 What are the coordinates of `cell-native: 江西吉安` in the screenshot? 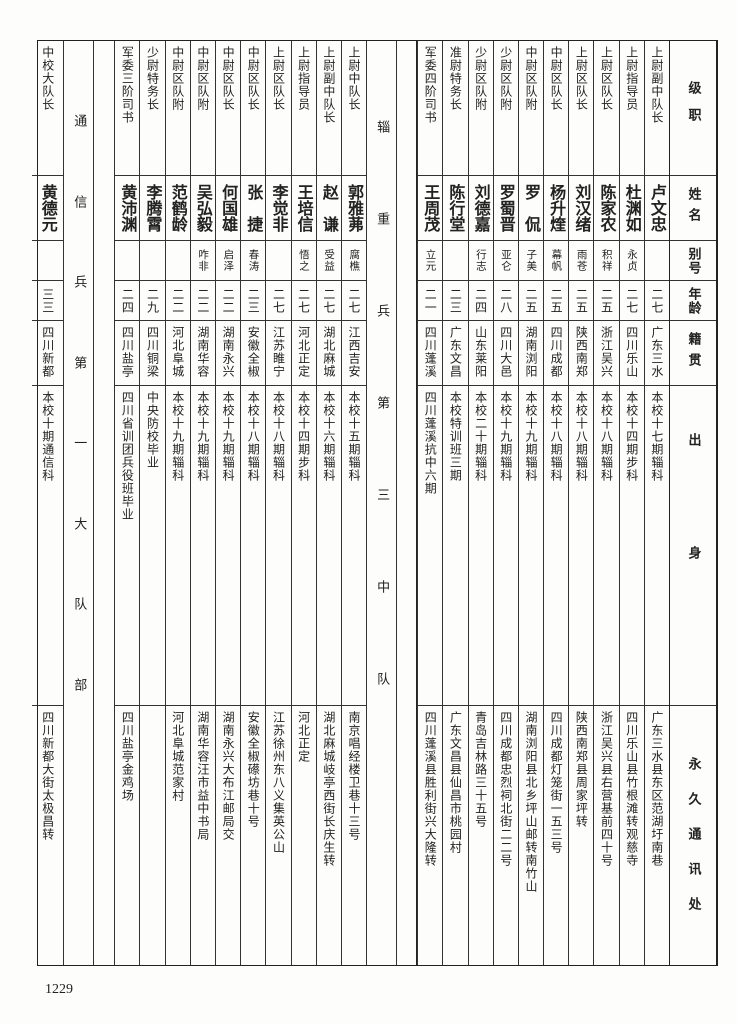 It's located at (354, 353).